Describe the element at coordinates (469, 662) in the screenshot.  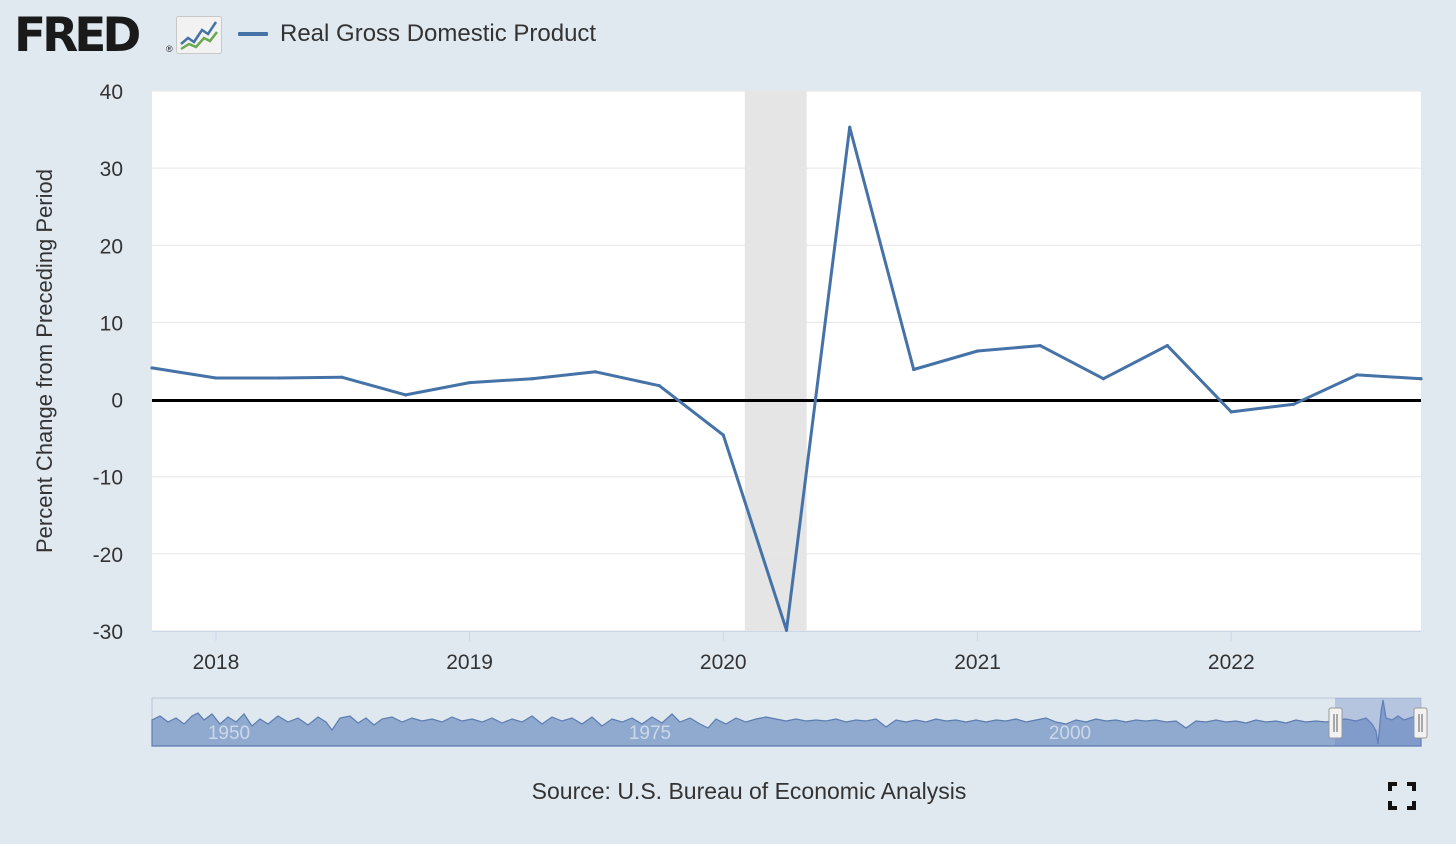
I see `x-tick-label: 2019` at that location.